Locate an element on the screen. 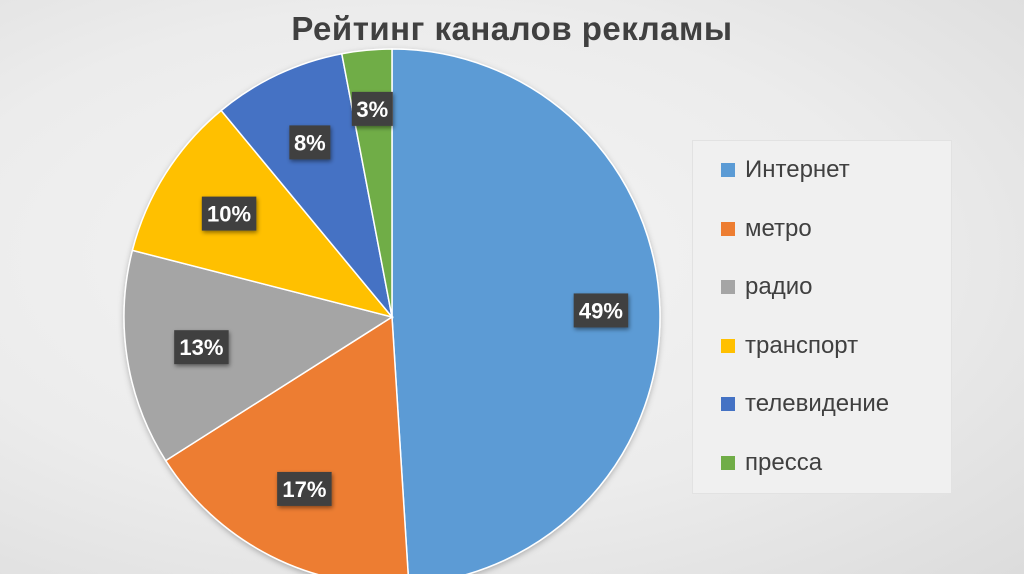 The width and height of the screenshot is (1024, 574). data-label-4: 10% is located at coordinates (229, 213).